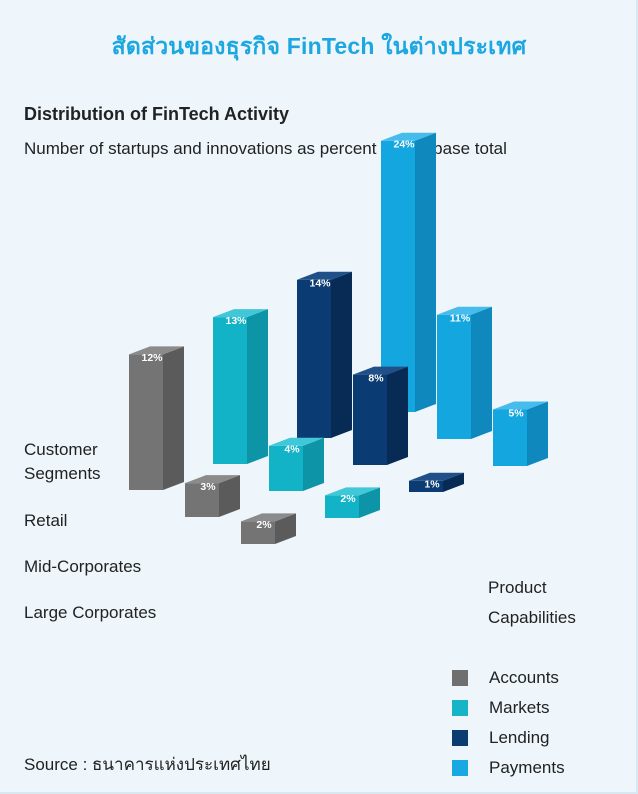 This screenshot has height=794, width=638. Describe the element at coordinates (236, 321) in the screenshot. I see `bar-value-label: 13%` at that location.